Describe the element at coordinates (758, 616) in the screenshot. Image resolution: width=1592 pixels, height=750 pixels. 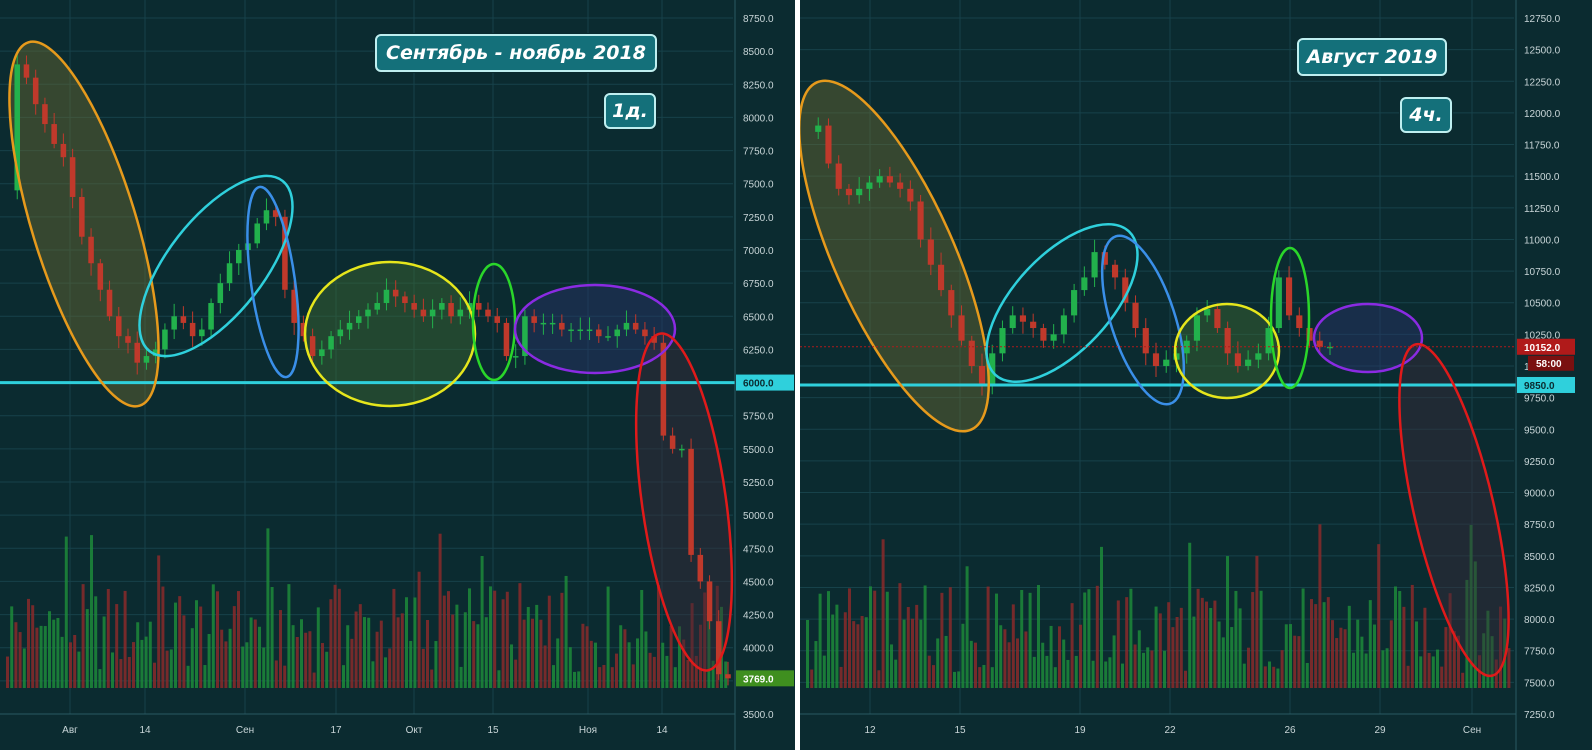
I see `y-tick-label: 4250.0` at that location.